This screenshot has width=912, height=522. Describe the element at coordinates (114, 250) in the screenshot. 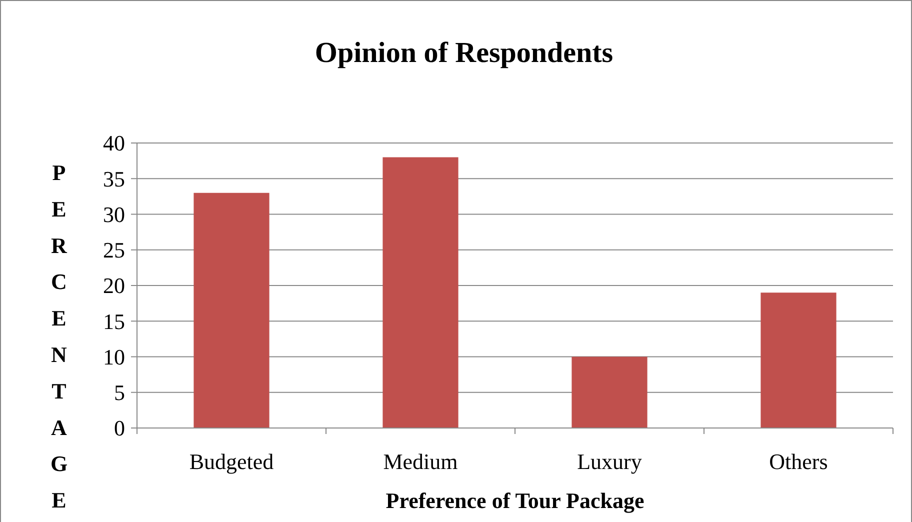

I see `y-tick-label: 25` at that location.